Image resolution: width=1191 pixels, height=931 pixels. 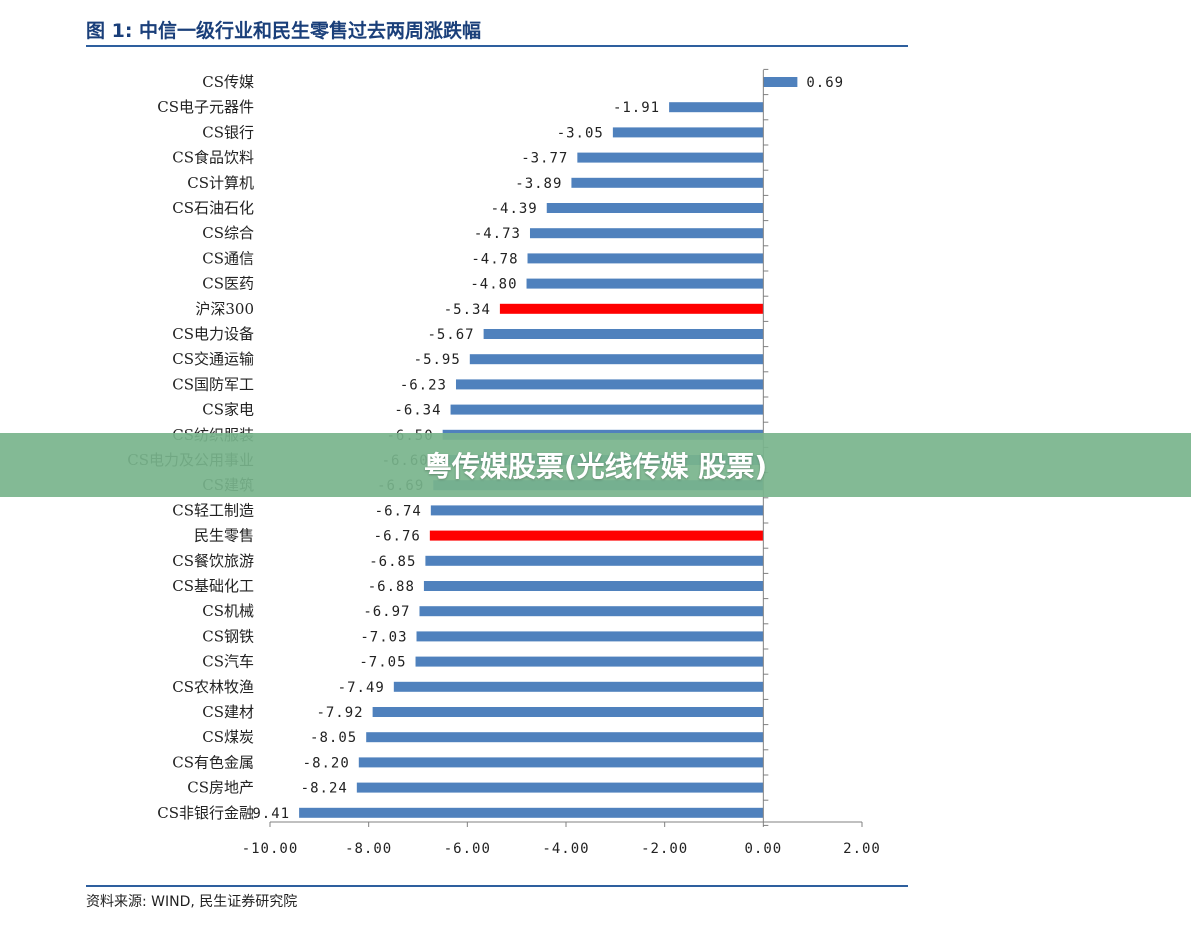 I want to click on category-label: CS家电, so click(x=228, y=410).